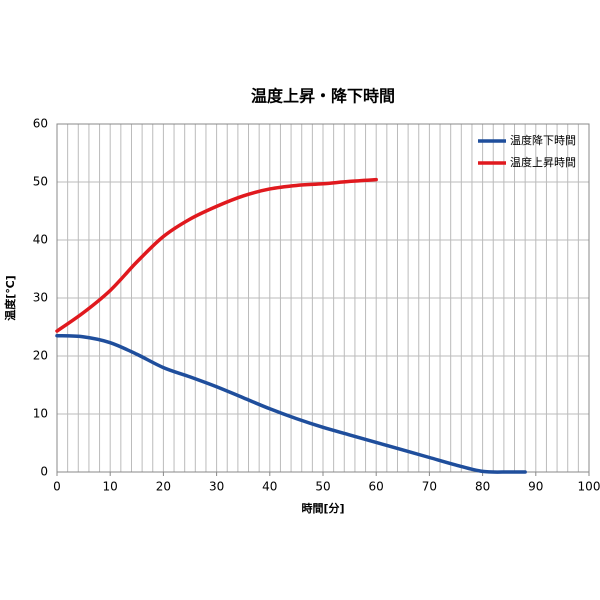 The image size is (600, 600). What do you see at coordinates (269, 487) in the screenshot?
I see `x-tick-label: 40` at bounding box center [269, 487].